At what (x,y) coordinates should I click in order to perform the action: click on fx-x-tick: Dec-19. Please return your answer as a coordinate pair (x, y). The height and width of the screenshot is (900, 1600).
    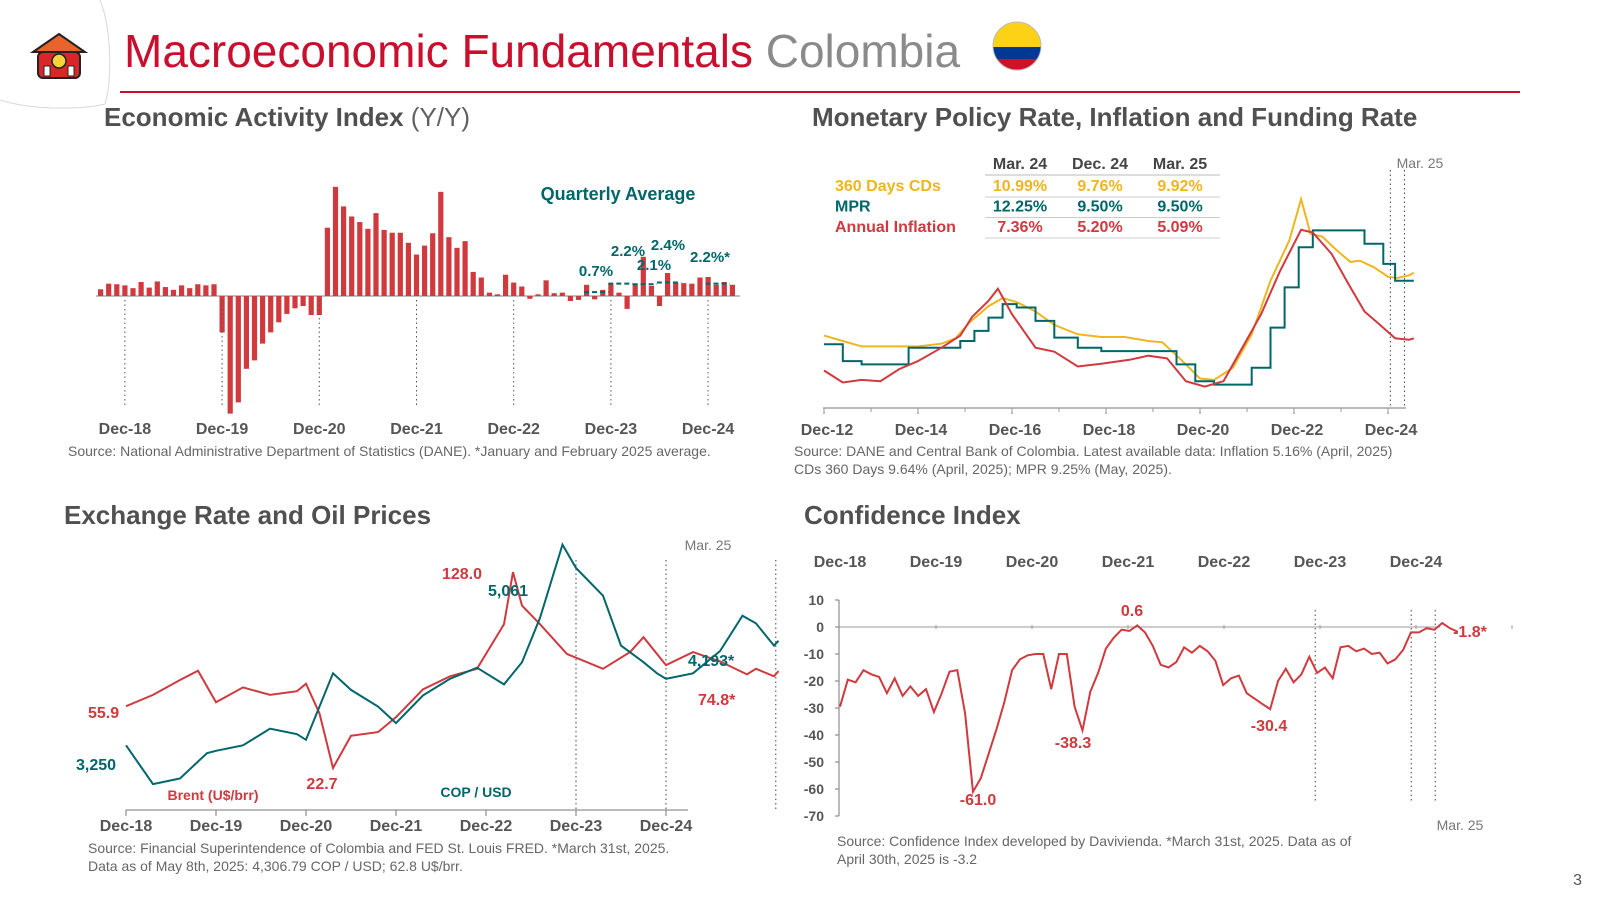
    Looking at the image, I should click on (216, 826).